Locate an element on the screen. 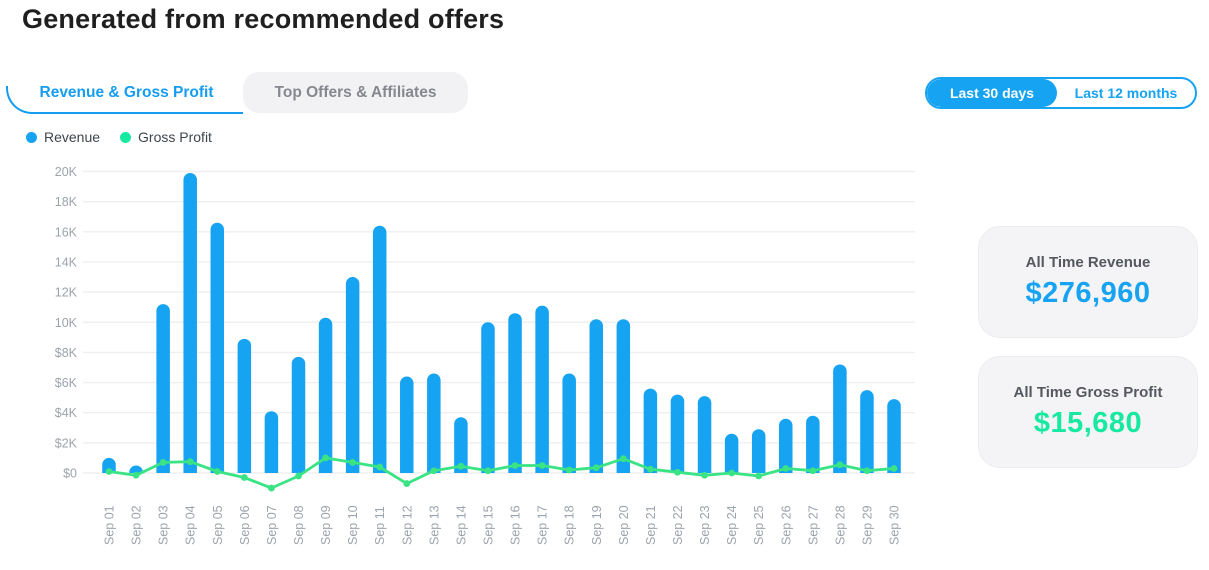 The image size is (1209, 570). gross-profit-point-Sep 25 is located at coordinates (759, 476).